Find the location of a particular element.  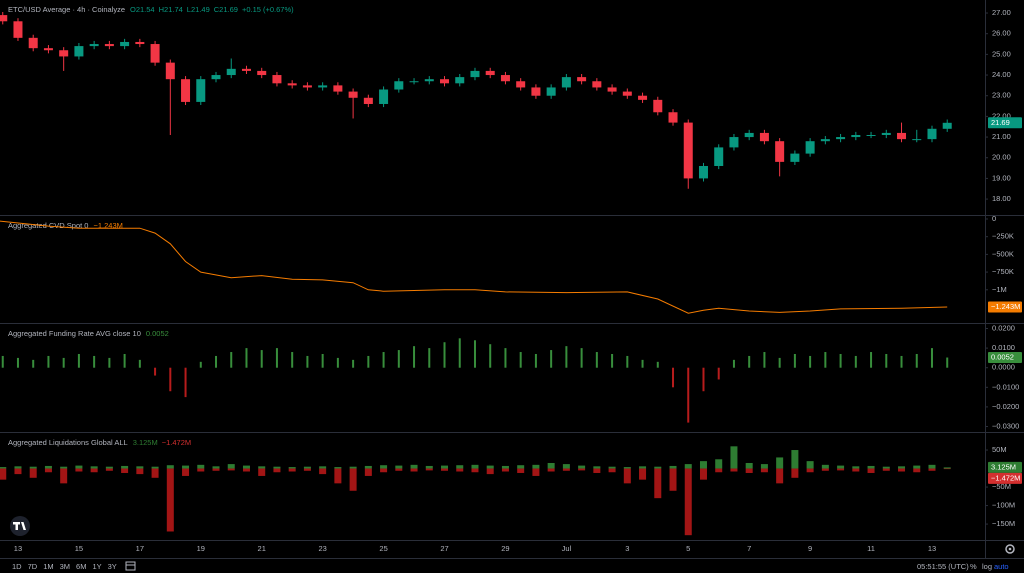

header-value: +0.15 (+0.67%) is located at coordinates (268, 9).